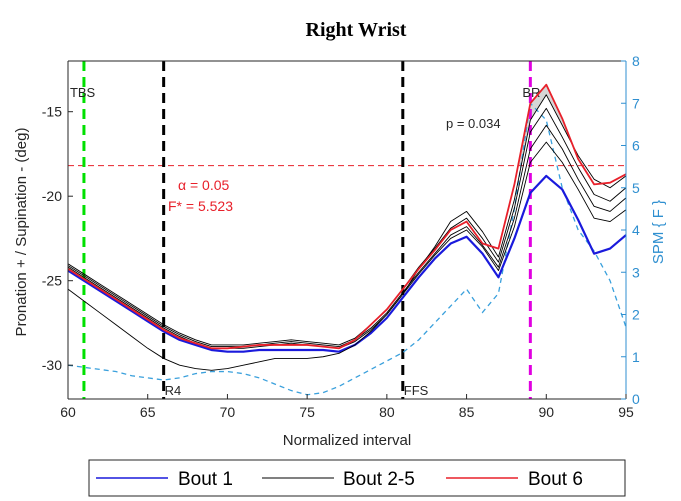  I want to click on x-tick-label-85: 85, so click(467, 412).